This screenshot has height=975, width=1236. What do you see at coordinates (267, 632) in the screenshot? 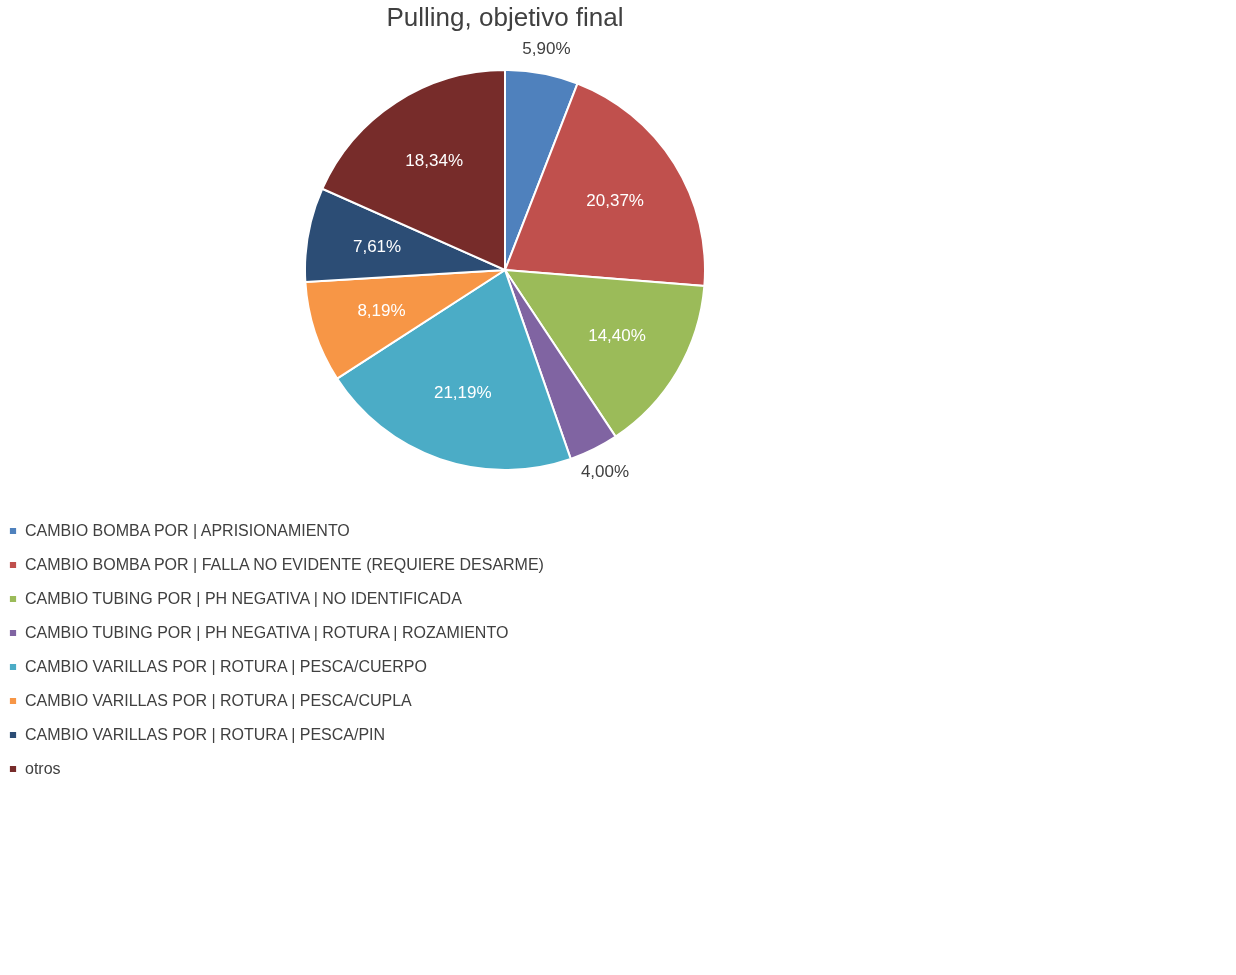
I see `legend-label: CAMBIO TUBING POR | PH NEGATIVA | ROTURA | ROZAMIENTO` at bounding box center [267, 632].